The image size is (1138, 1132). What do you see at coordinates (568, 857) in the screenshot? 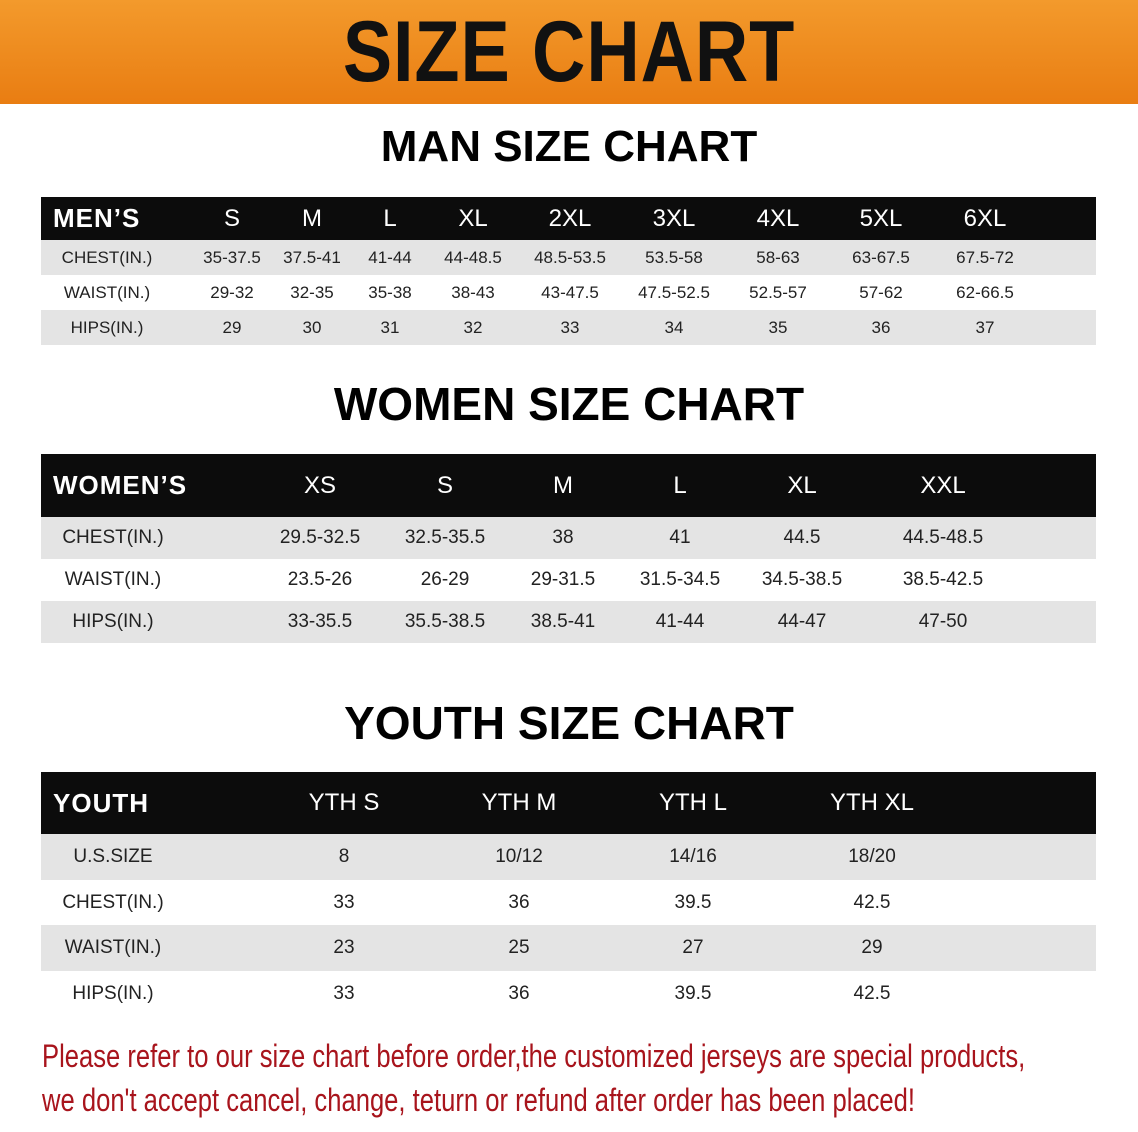
I see `table-row: U.S.SIZE 8 10/12 14/16 18/20` at bounding box center [568, 857].